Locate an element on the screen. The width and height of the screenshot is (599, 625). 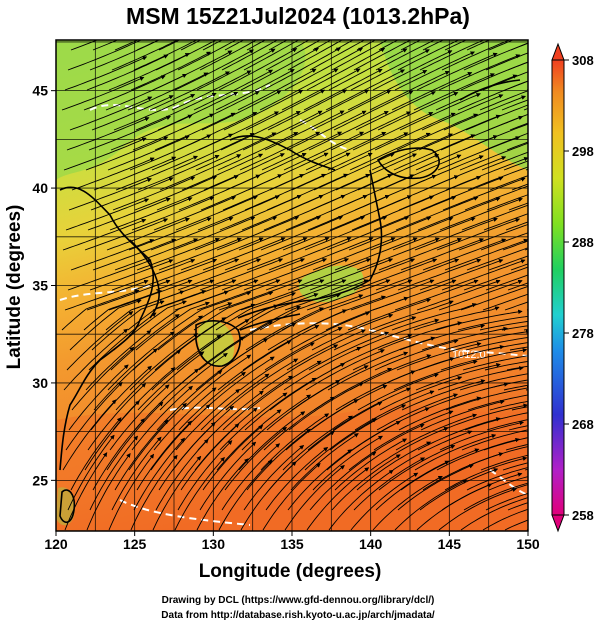
x-axis-label: Longitude (degrees) is located at coordinates (290, 571).